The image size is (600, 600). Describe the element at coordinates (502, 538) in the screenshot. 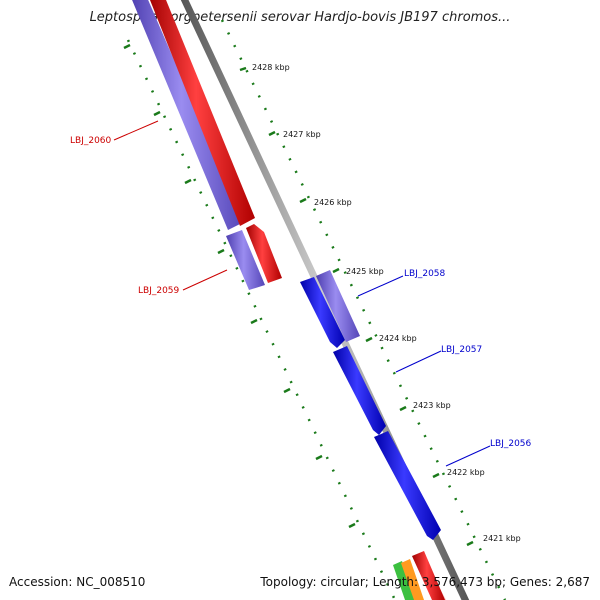

I see `tick-label: 2421 kbp` at that location.